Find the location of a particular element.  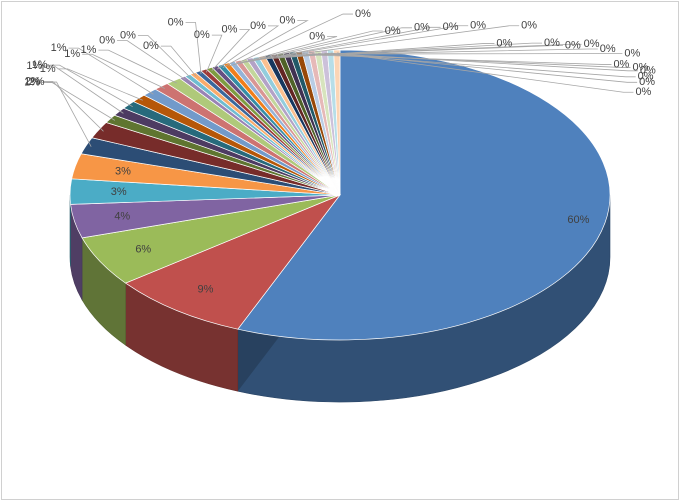

slice-label-10: 1% is located at coordinates (40, 65).